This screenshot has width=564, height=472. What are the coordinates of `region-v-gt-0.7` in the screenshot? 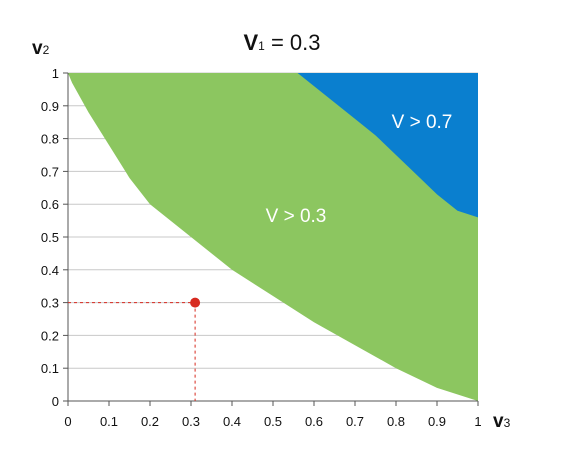 It's located at (387, 145).